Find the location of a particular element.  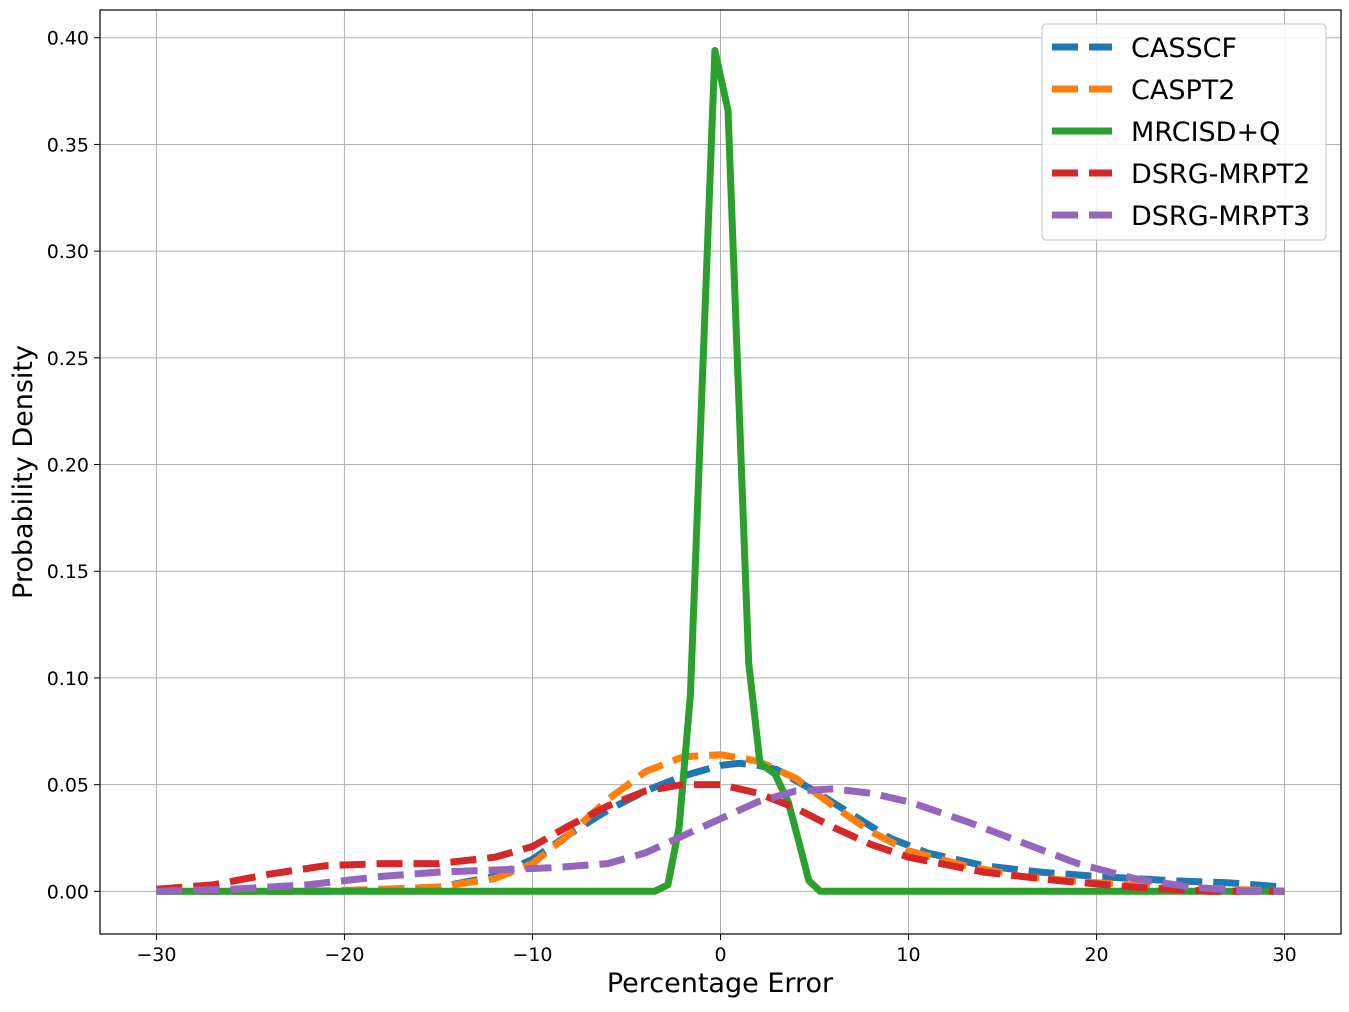

series-line-casscf is located at coordinates (720, 827).